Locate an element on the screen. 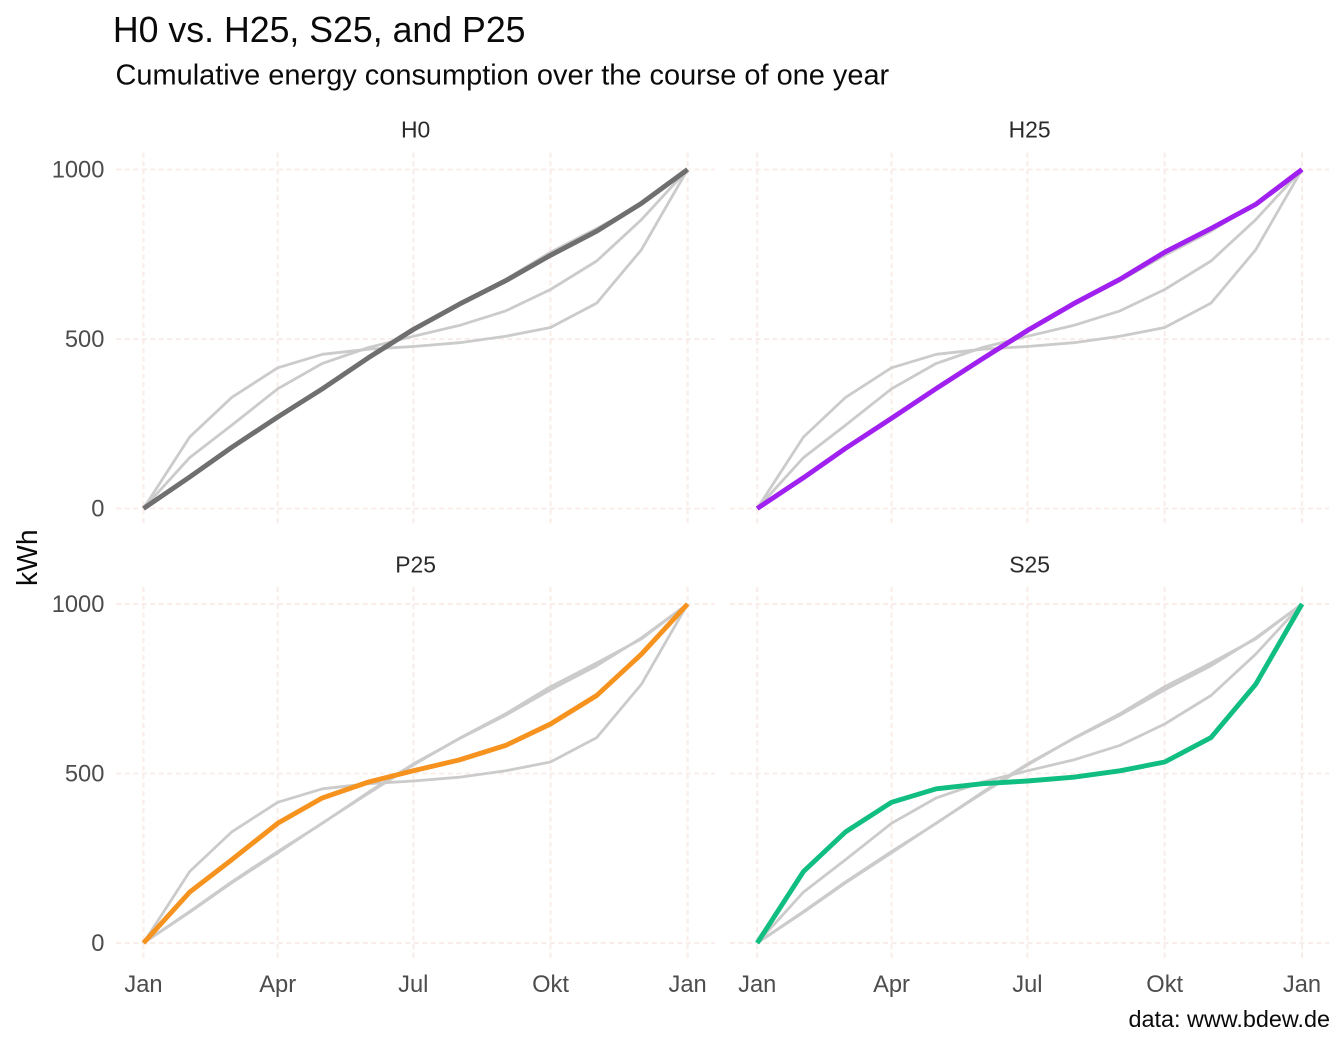 The image size is (1344, 1048). svg-text: P25 is located at coordinates (415, 564).